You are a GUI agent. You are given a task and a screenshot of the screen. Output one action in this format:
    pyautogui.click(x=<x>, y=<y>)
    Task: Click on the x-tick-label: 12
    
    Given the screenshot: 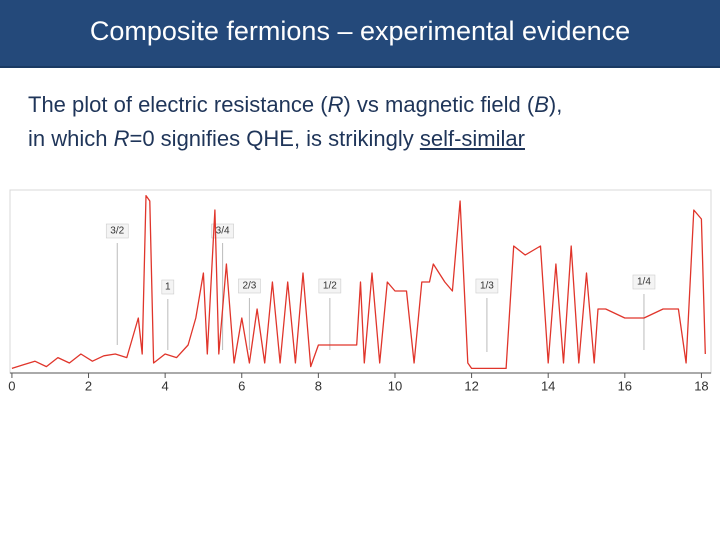 What is the action you would take?
    pyautogui.click(x=471, y=385)
    